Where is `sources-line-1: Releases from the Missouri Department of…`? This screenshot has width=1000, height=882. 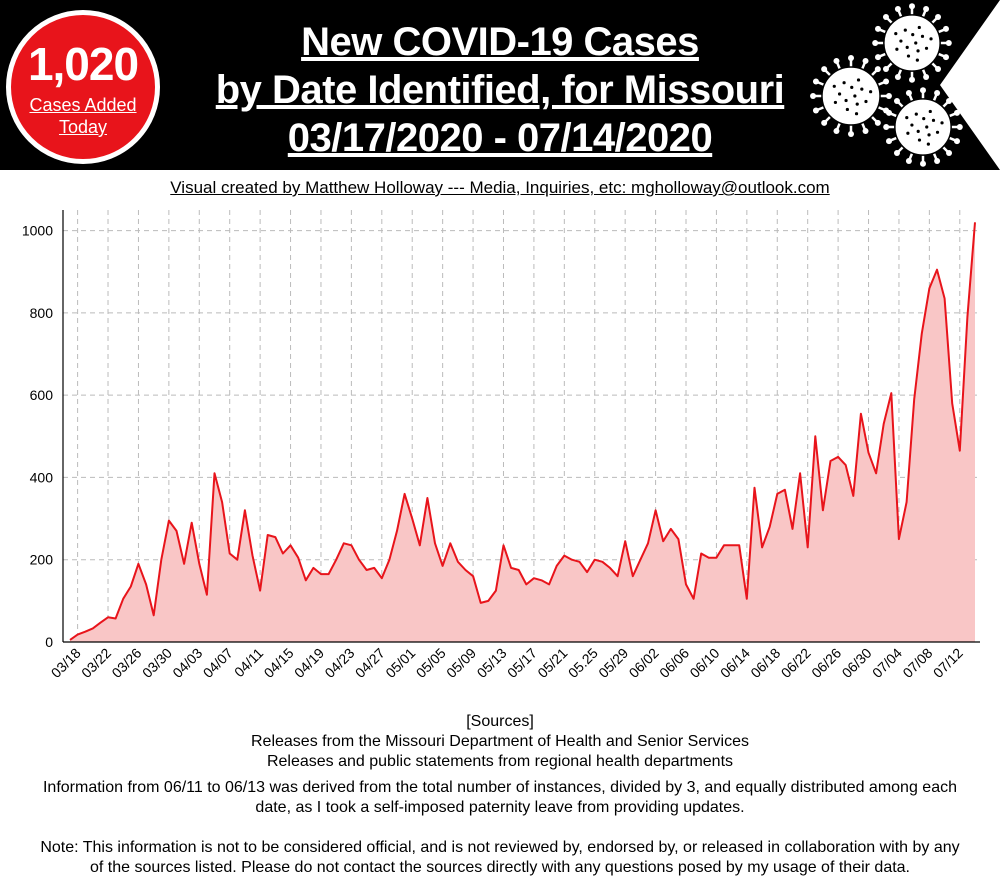 sources-line-1: Releases from the Missouri Department of… is located at coordinates (500, 741).